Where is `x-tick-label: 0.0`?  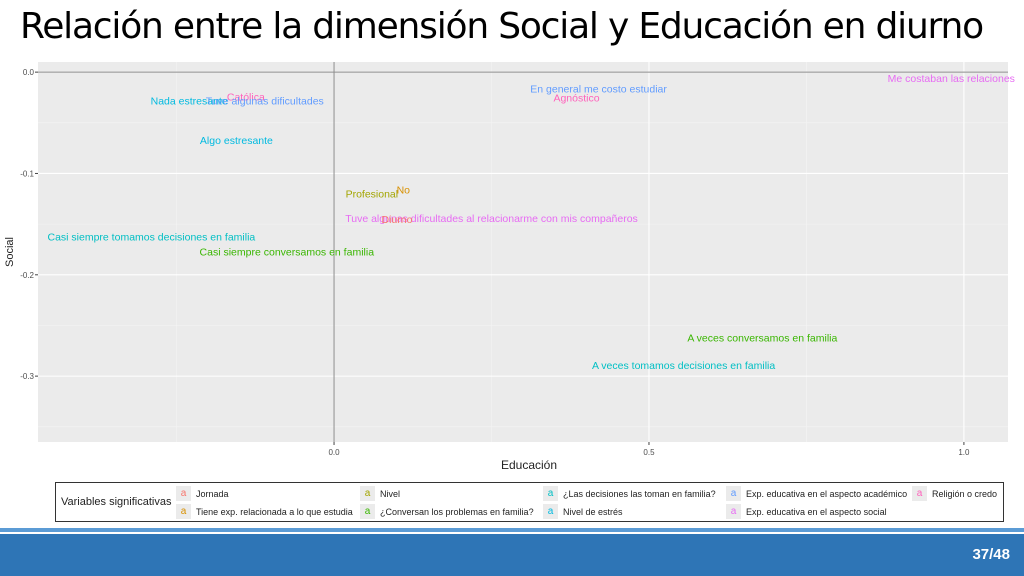 x-tick-label: 0.0 is located at coordinates (334, 452).